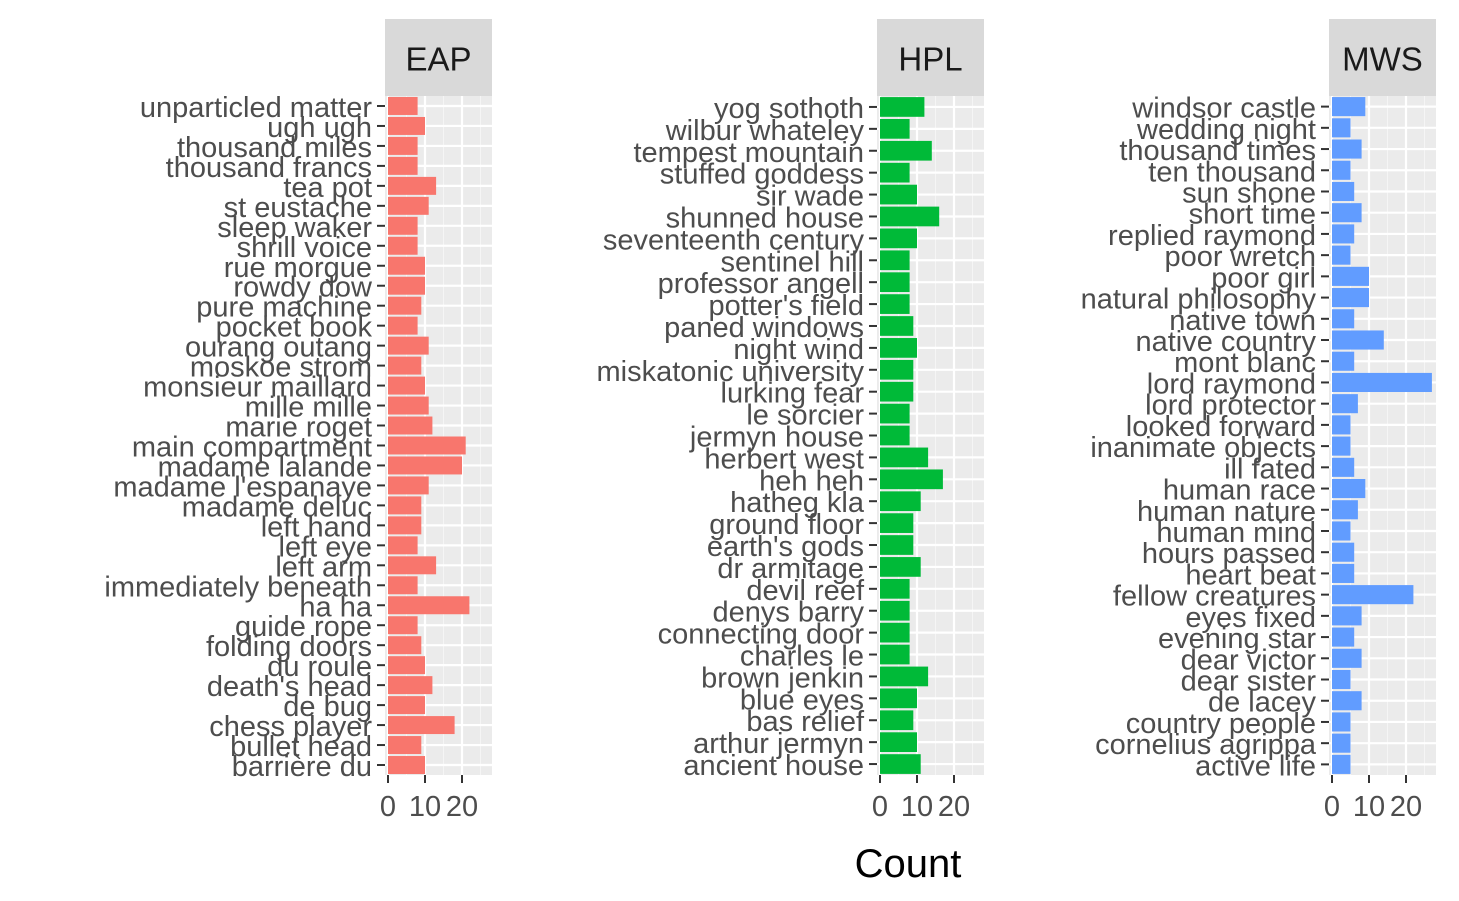 This screenshot has height=901, width=1459. I want to click on category-label: de bug, so click(327, 707).